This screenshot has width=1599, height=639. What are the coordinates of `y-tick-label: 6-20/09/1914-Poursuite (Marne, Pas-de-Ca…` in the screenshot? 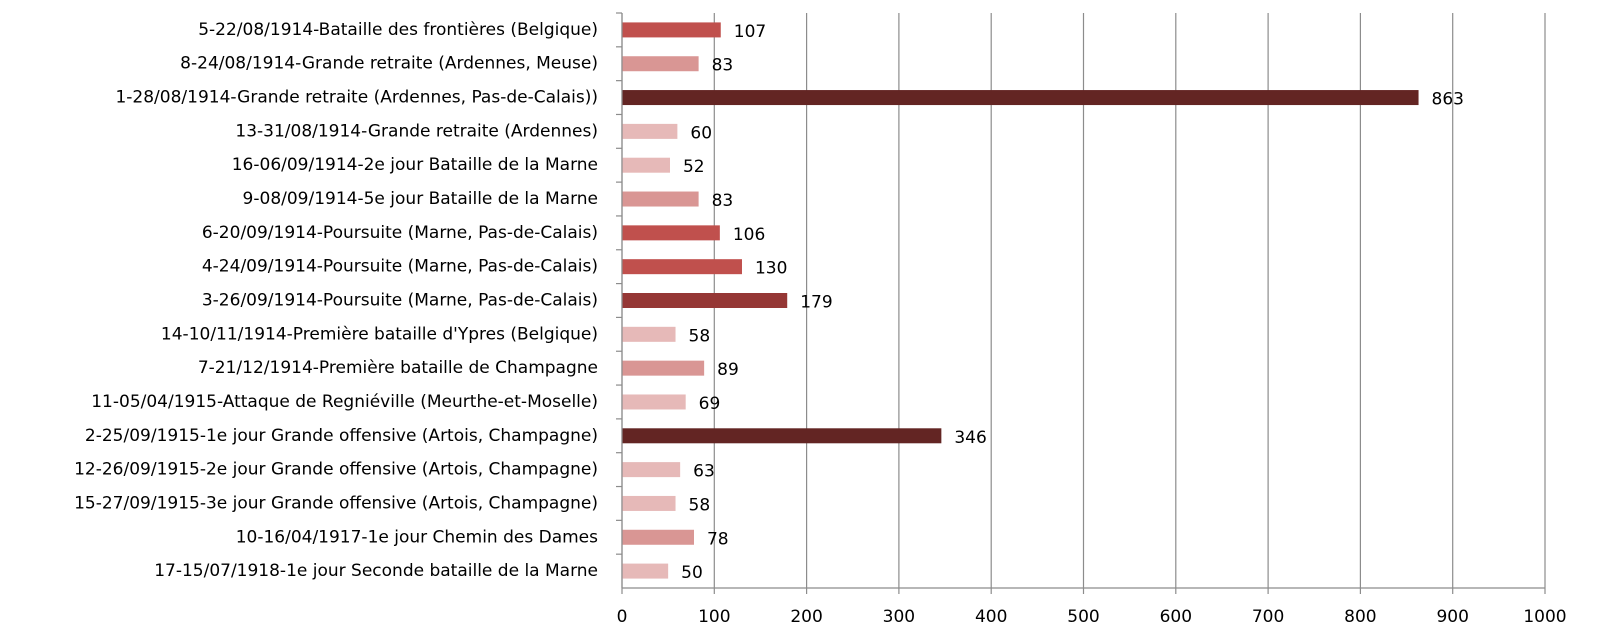 It's located at (400, 233).